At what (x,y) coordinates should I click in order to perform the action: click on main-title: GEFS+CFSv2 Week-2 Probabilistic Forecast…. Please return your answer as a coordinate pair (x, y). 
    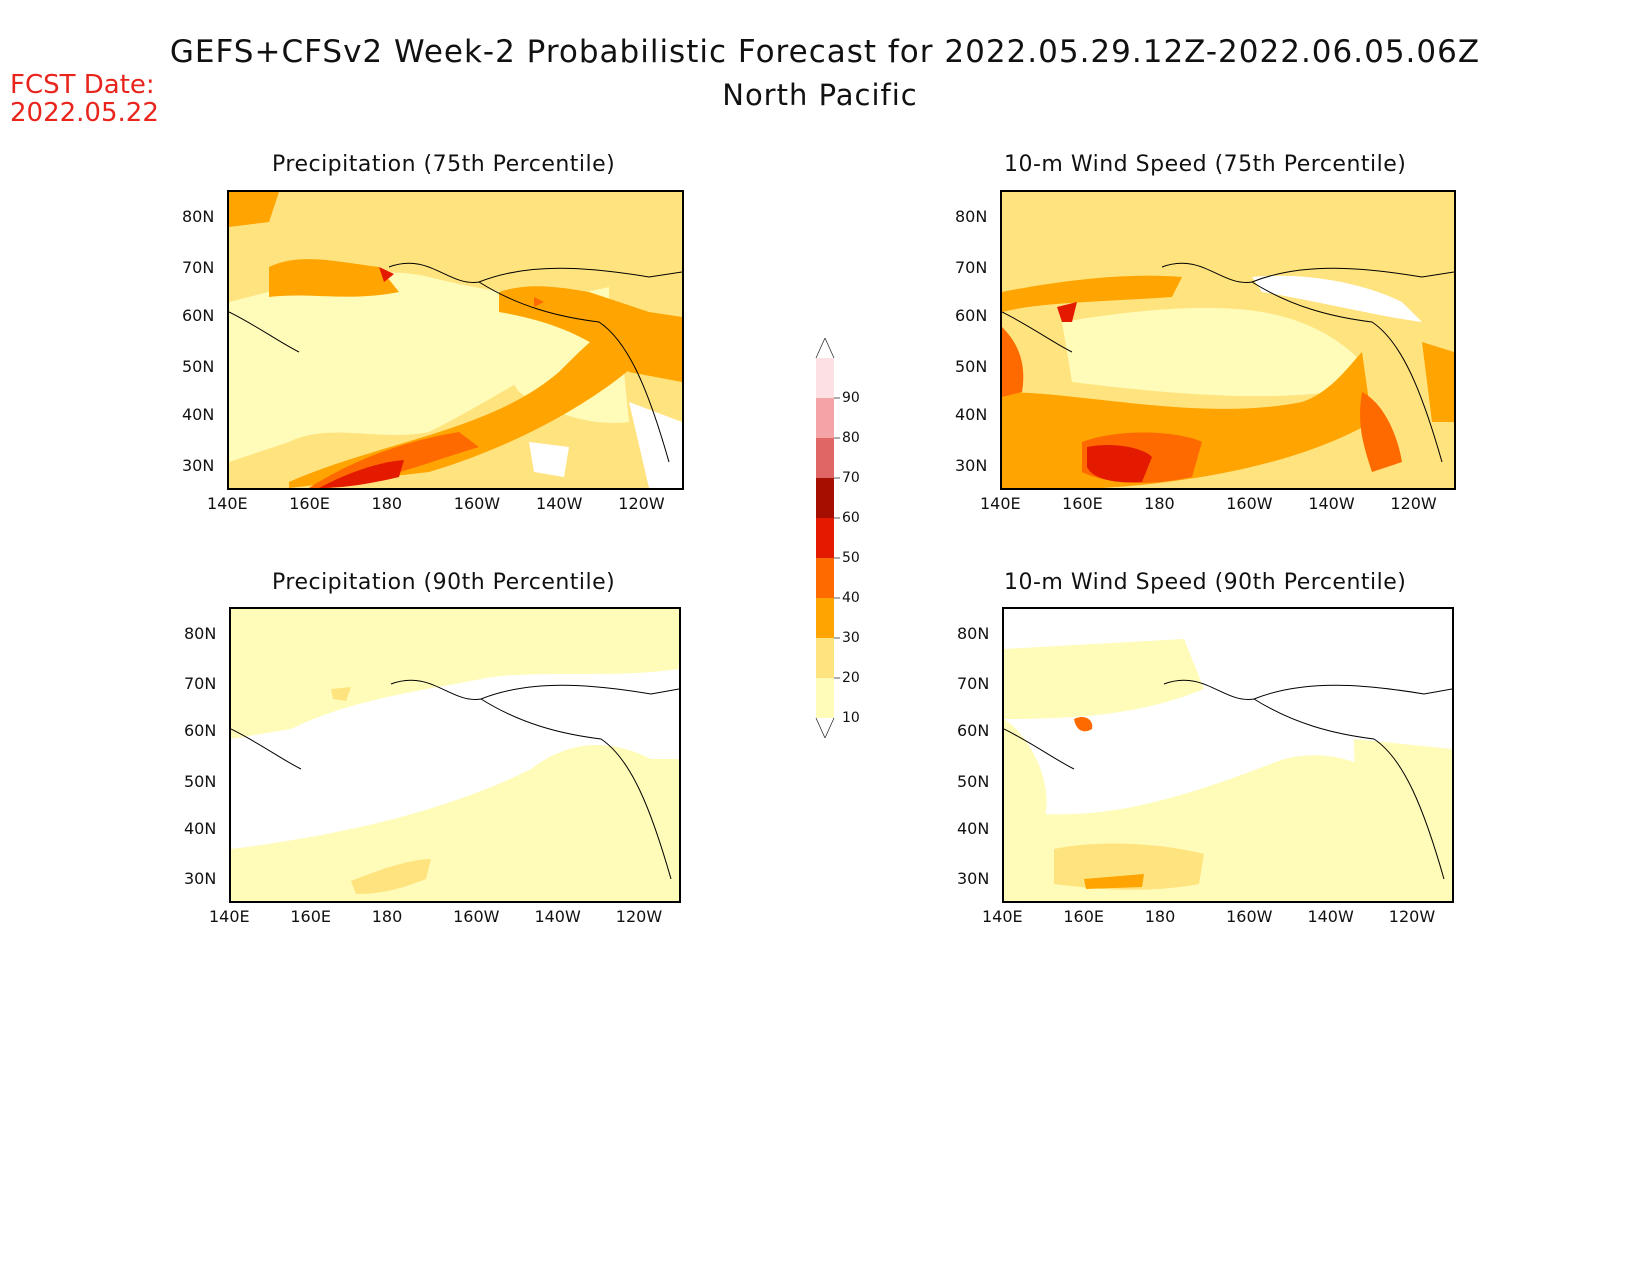
    Looking at the image, I should click on (825, 52).